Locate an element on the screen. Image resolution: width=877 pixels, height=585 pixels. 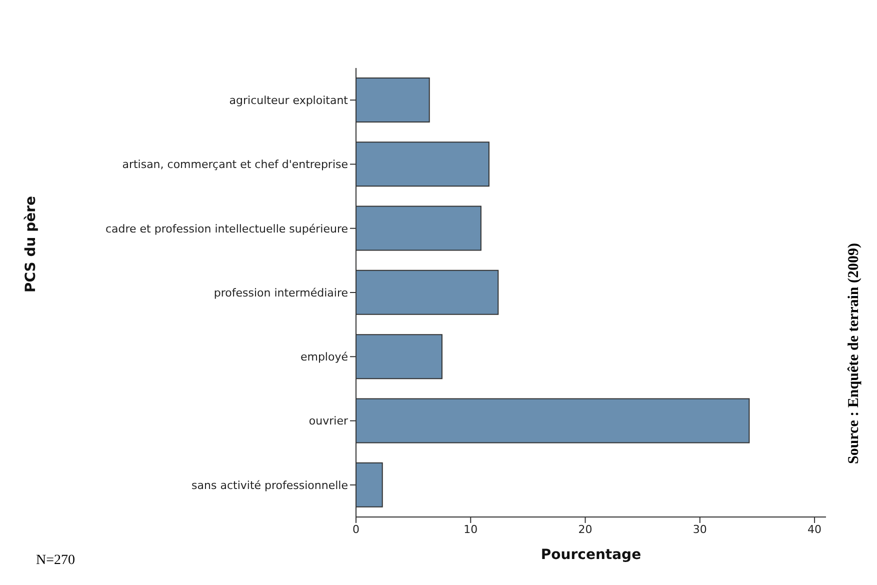
x-tick-label: 20 is located at coordinates (585, 529).